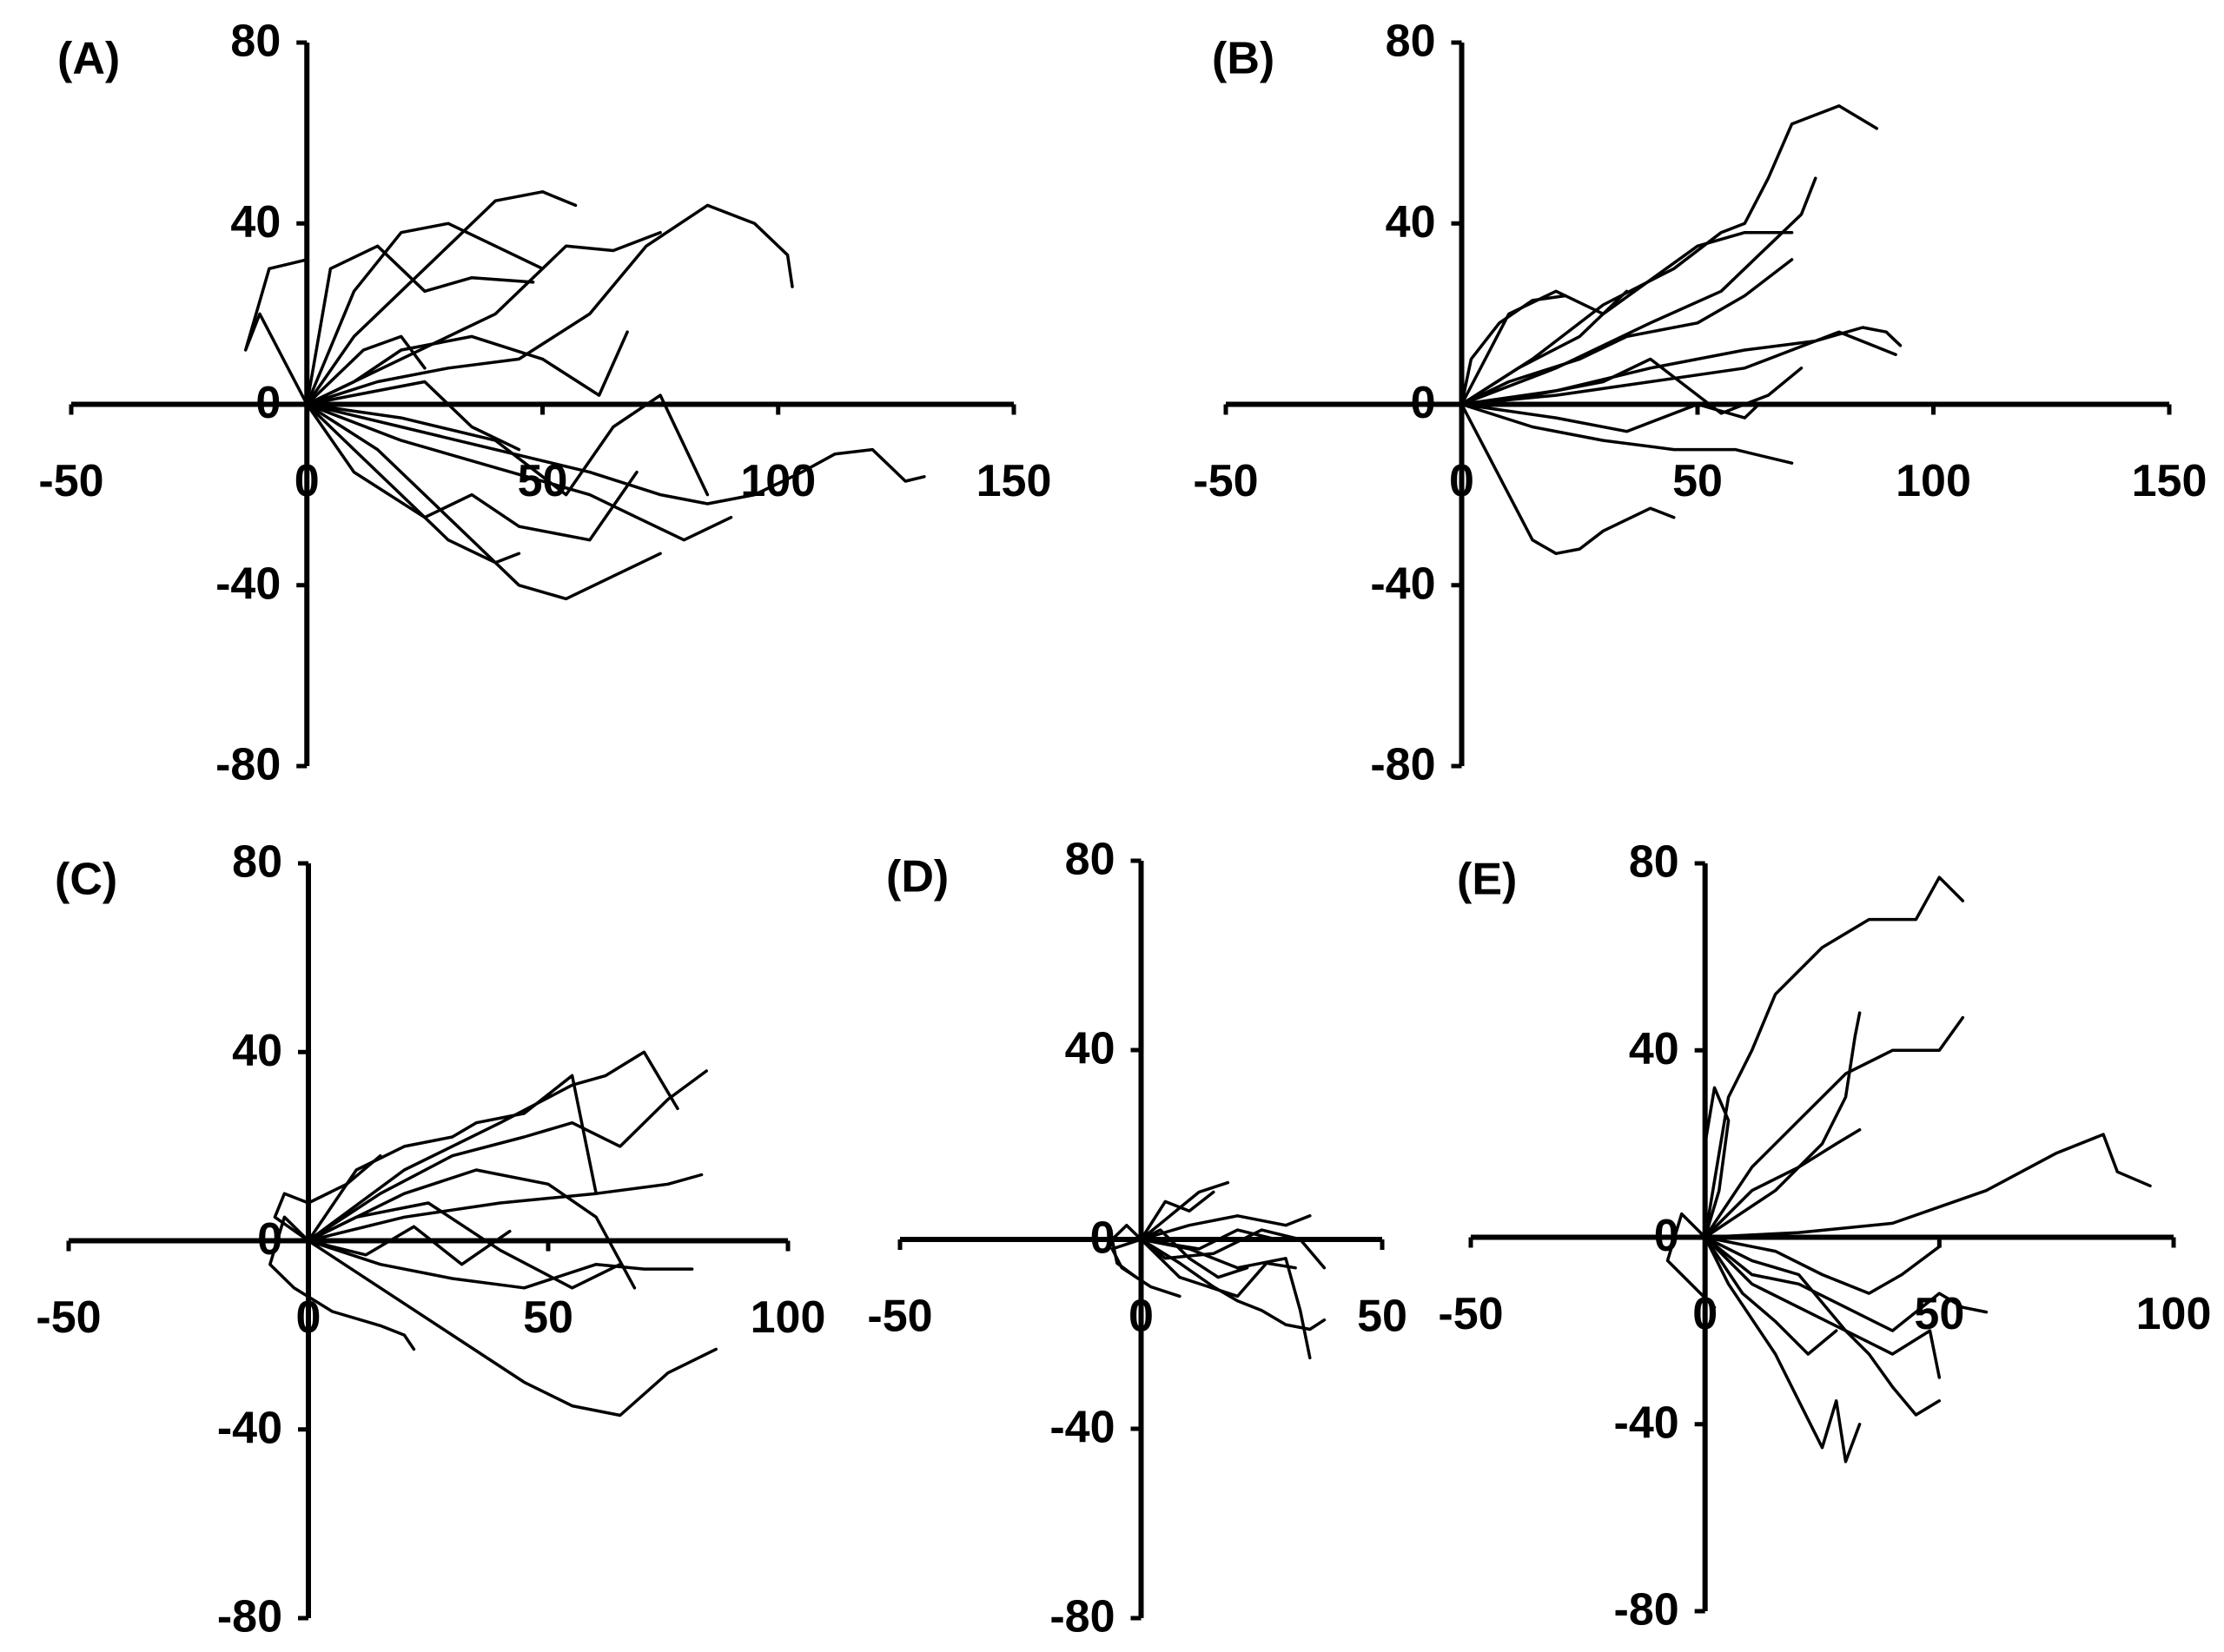 This screenshot has height=1652, width=2224. I want to click on panel-label: (D), so click(917, 877).